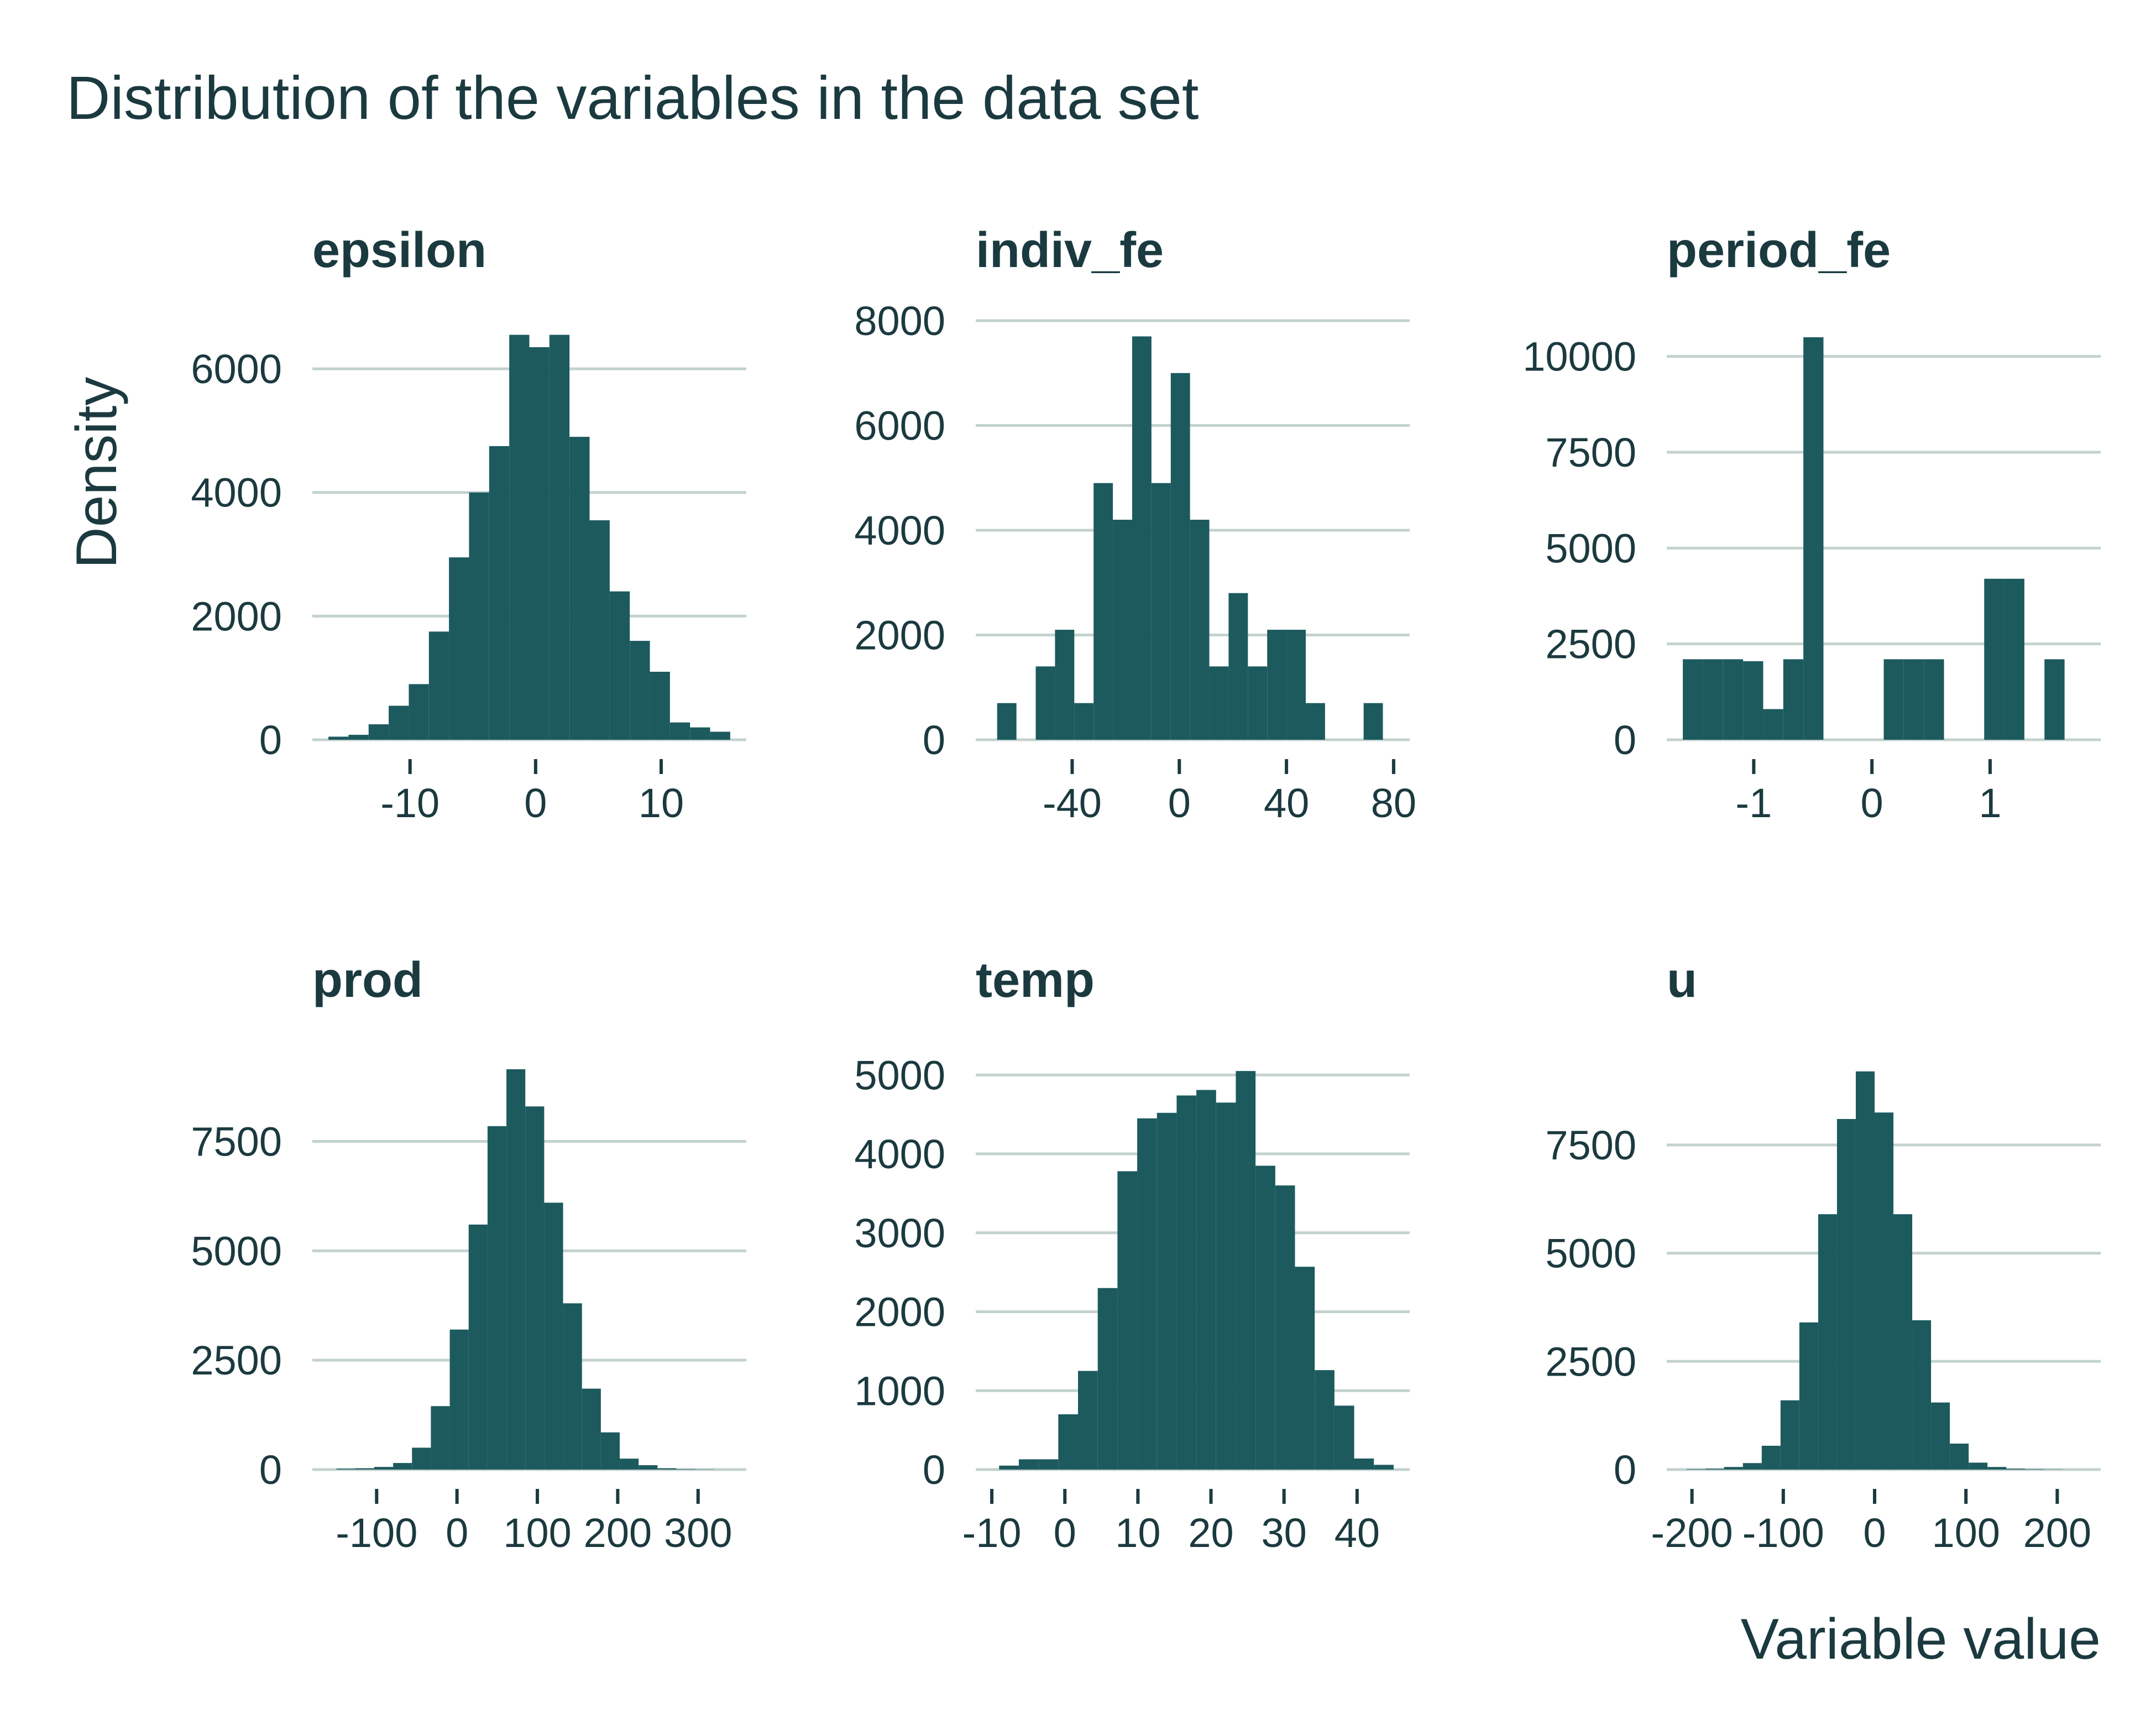 The width and height of the screenshot is (2156, 1725). Describe the element at coordinates (1811, 524) in the screenshot. I see `panel-period-fe: period_fe 0 2500 5000 7500 10000 -1 0 1` at that location.